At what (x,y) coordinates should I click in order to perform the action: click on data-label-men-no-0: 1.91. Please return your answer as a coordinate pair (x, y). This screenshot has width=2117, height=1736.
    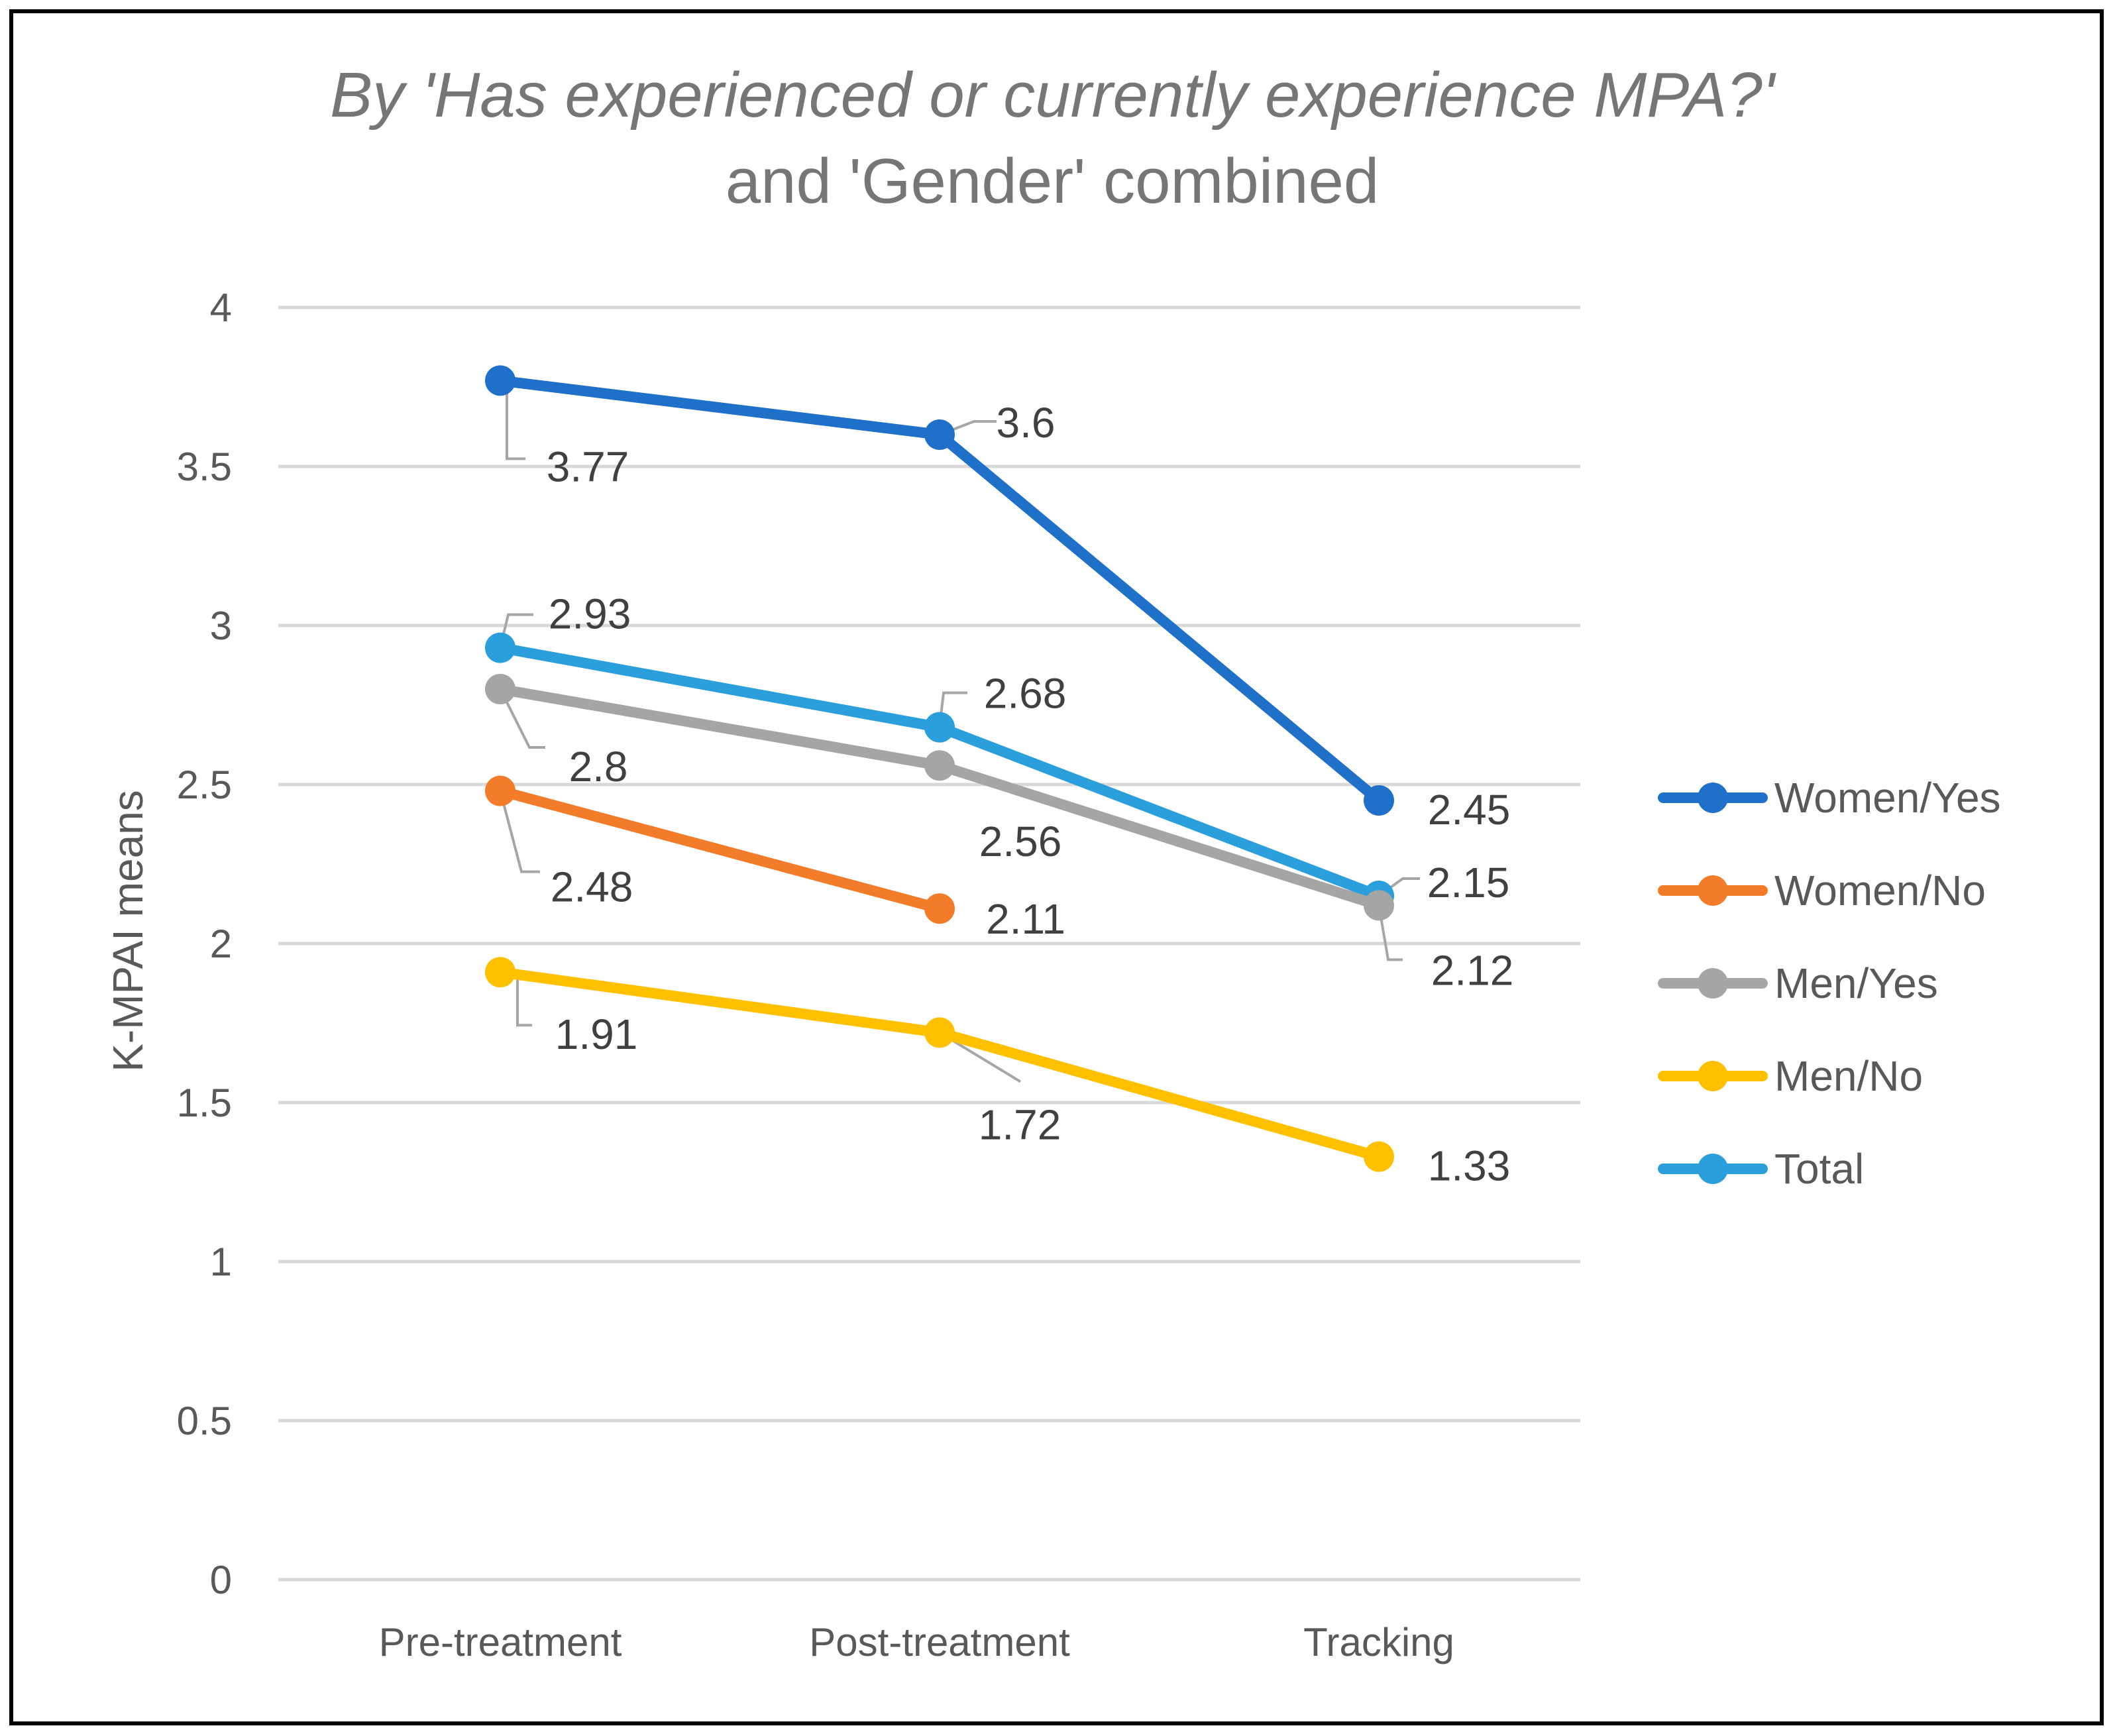
    Looking at the image, I should click on (596, 1034).